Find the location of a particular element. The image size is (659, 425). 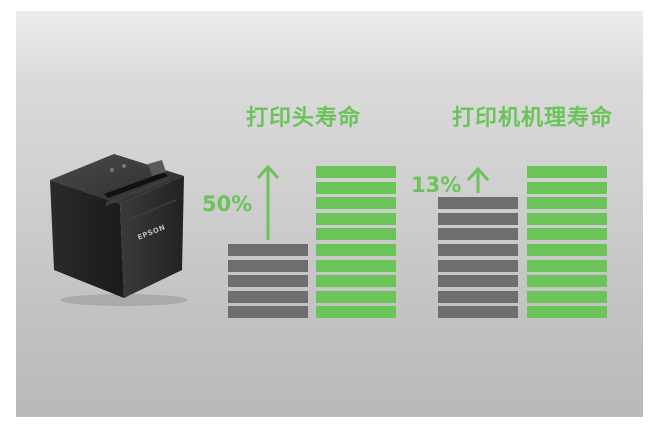

mechanism-after-stack is located at coordinates (567, 242).